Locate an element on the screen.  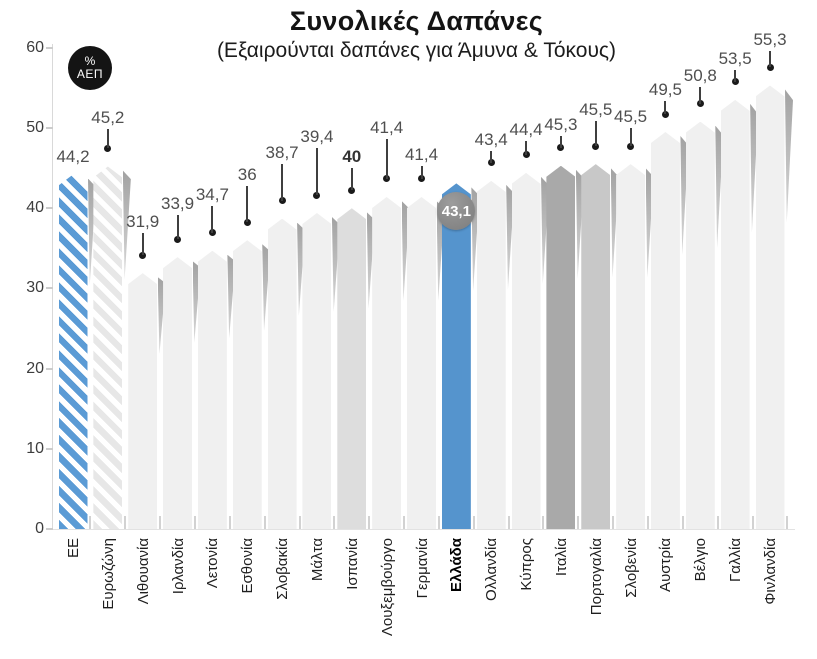
bar-5-Λετονία is located at coordinates (212, 389).